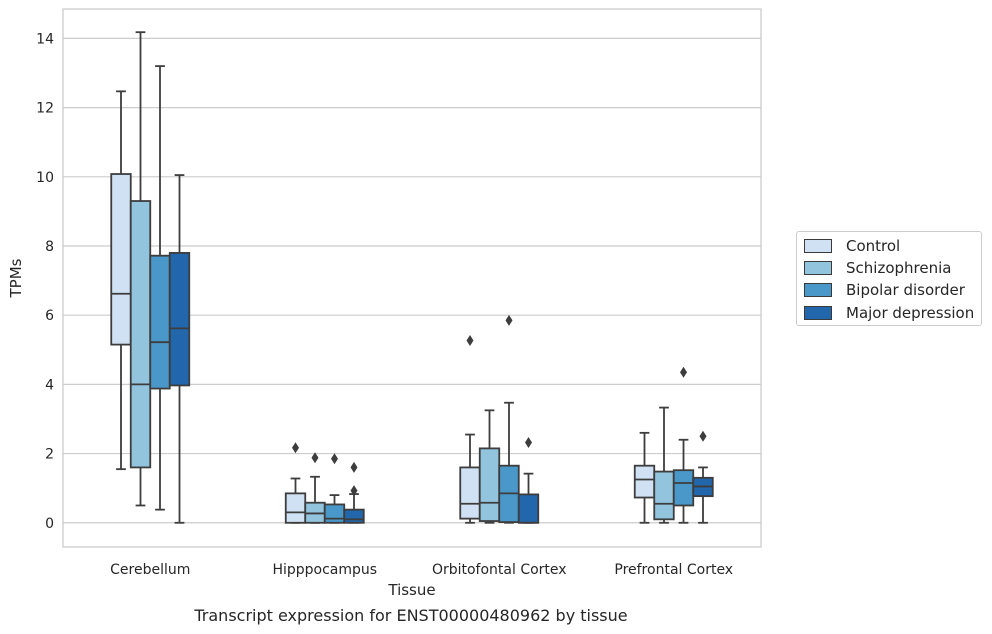  I want to click on x-axis-label: Tissue, so click(411, 590).